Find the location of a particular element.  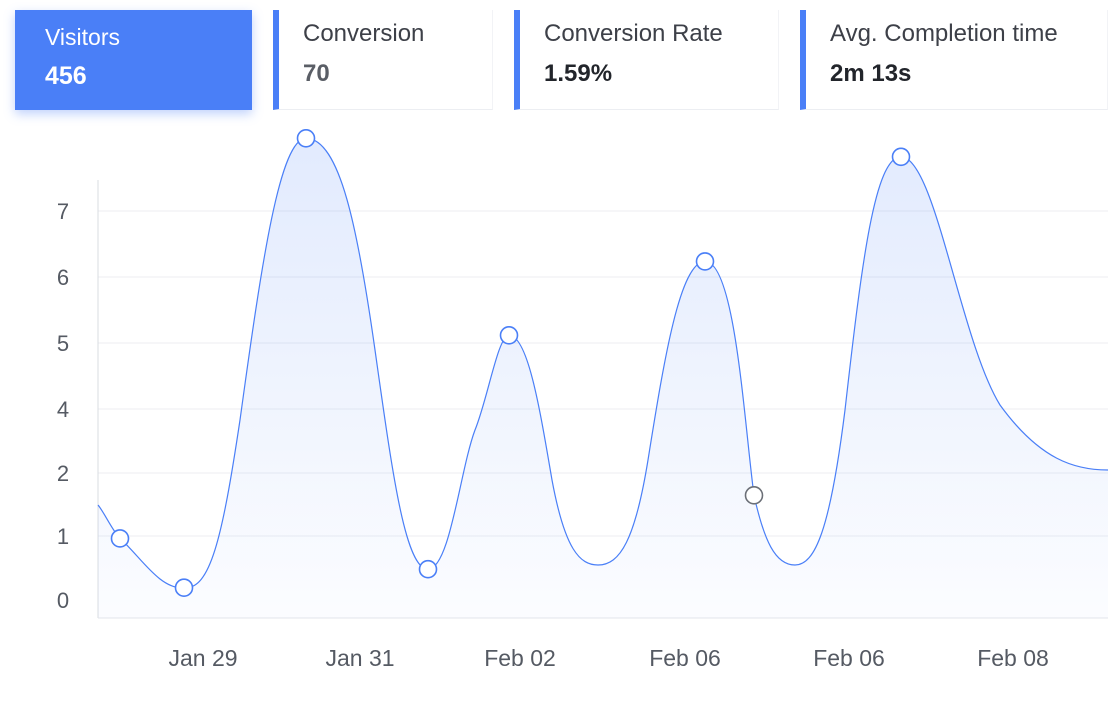

stat-label: Visitors is located at coordinates (82, 37).